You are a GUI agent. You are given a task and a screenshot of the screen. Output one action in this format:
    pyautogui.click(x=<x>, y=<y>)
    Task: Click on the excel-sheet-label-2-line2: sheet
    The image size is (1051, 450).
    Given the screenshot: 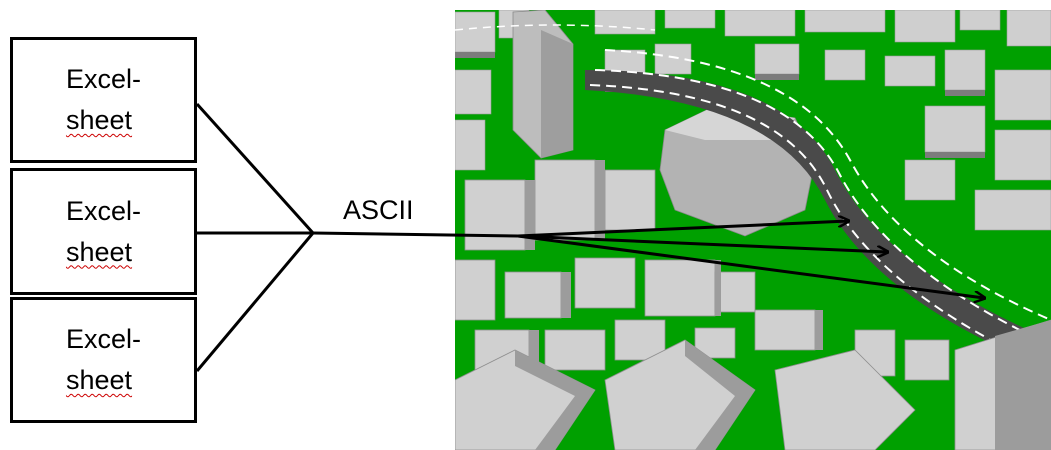 What is the action you would take?
    pyautogui.click(x=99, y=251)
    